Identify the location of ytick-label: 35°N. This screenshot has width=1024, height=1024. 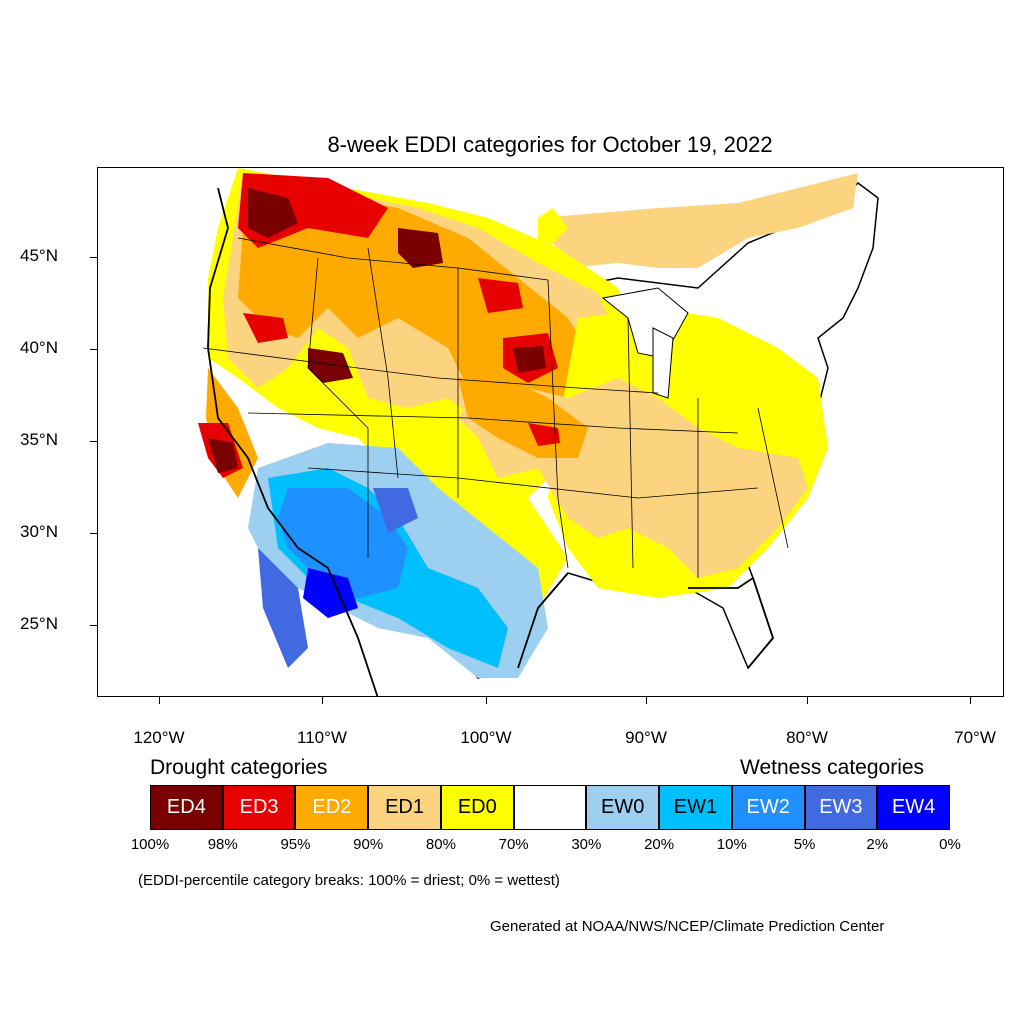
(39, 439).